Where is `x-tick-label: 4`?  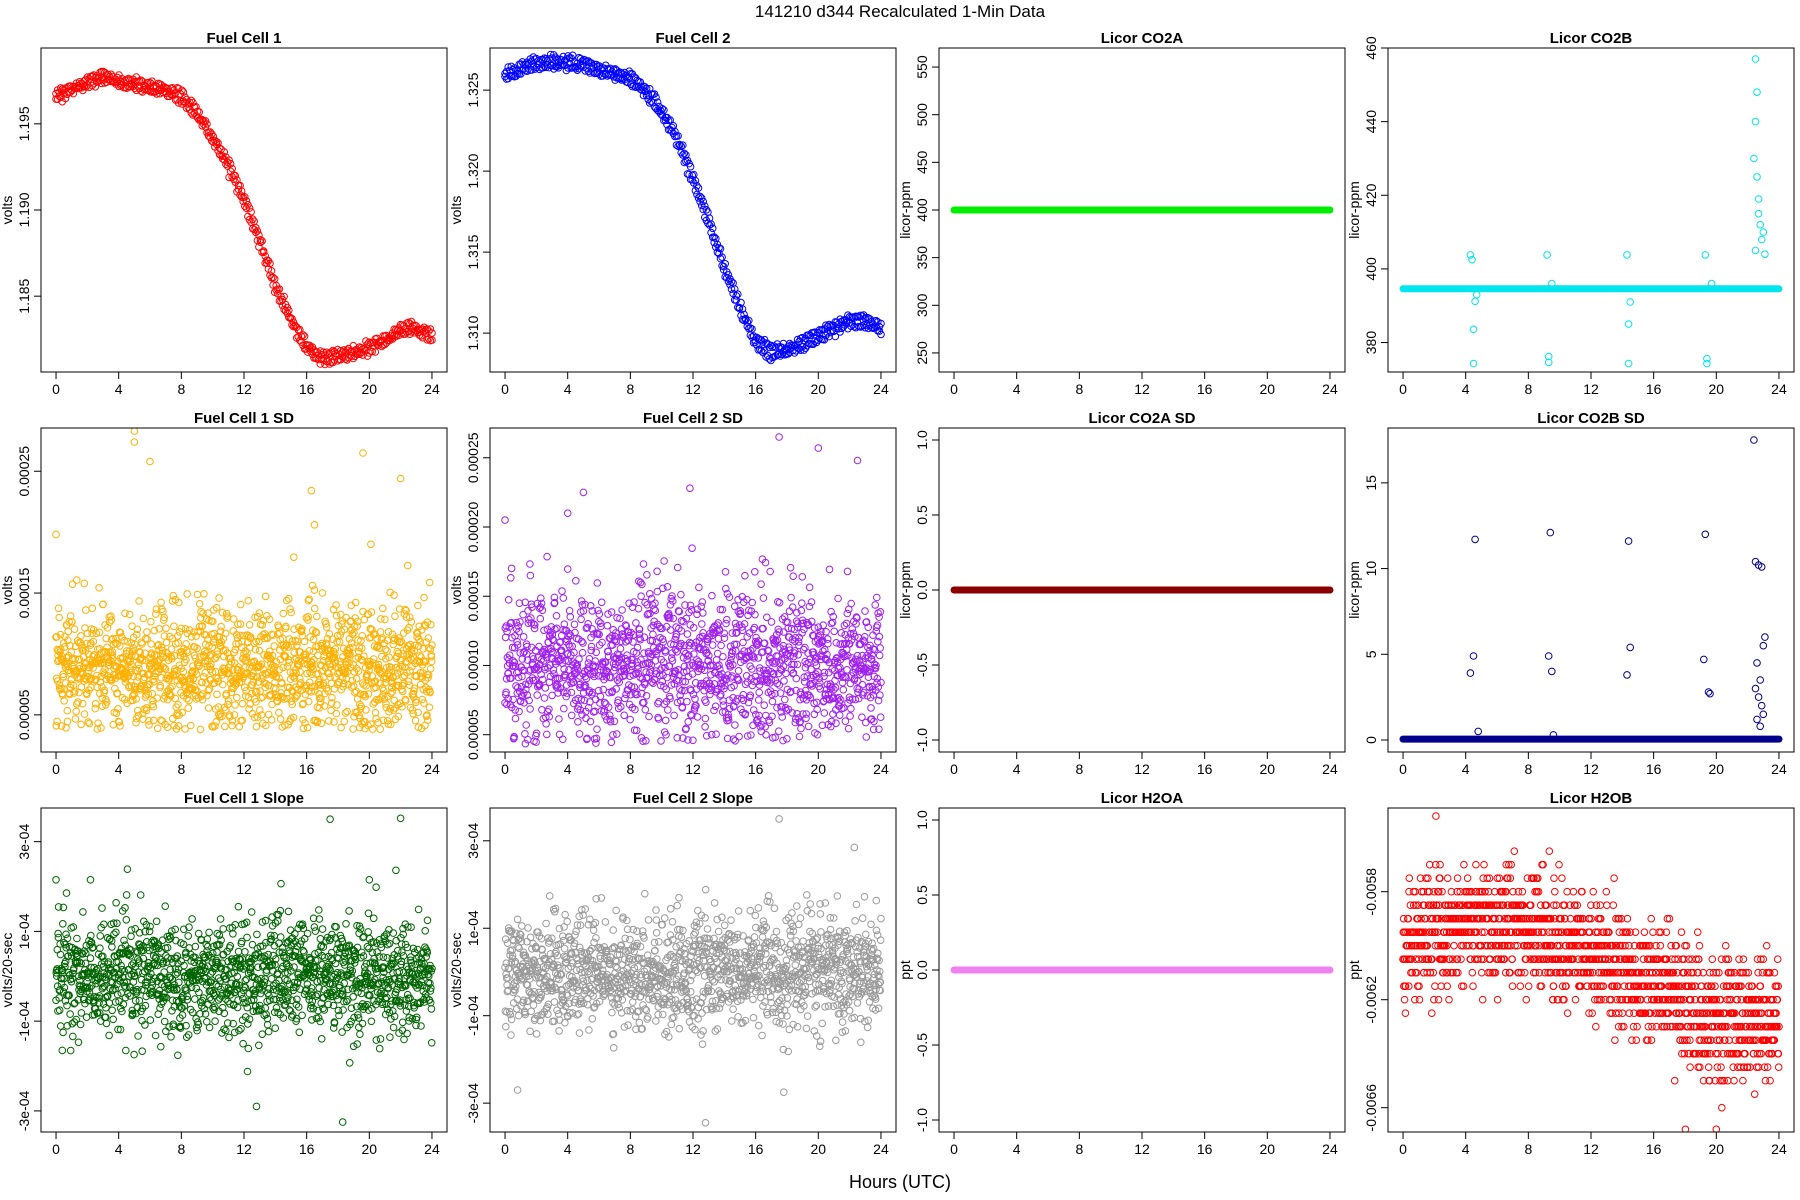 x-tick-label: 4 is located at coordinates (1017, 389).